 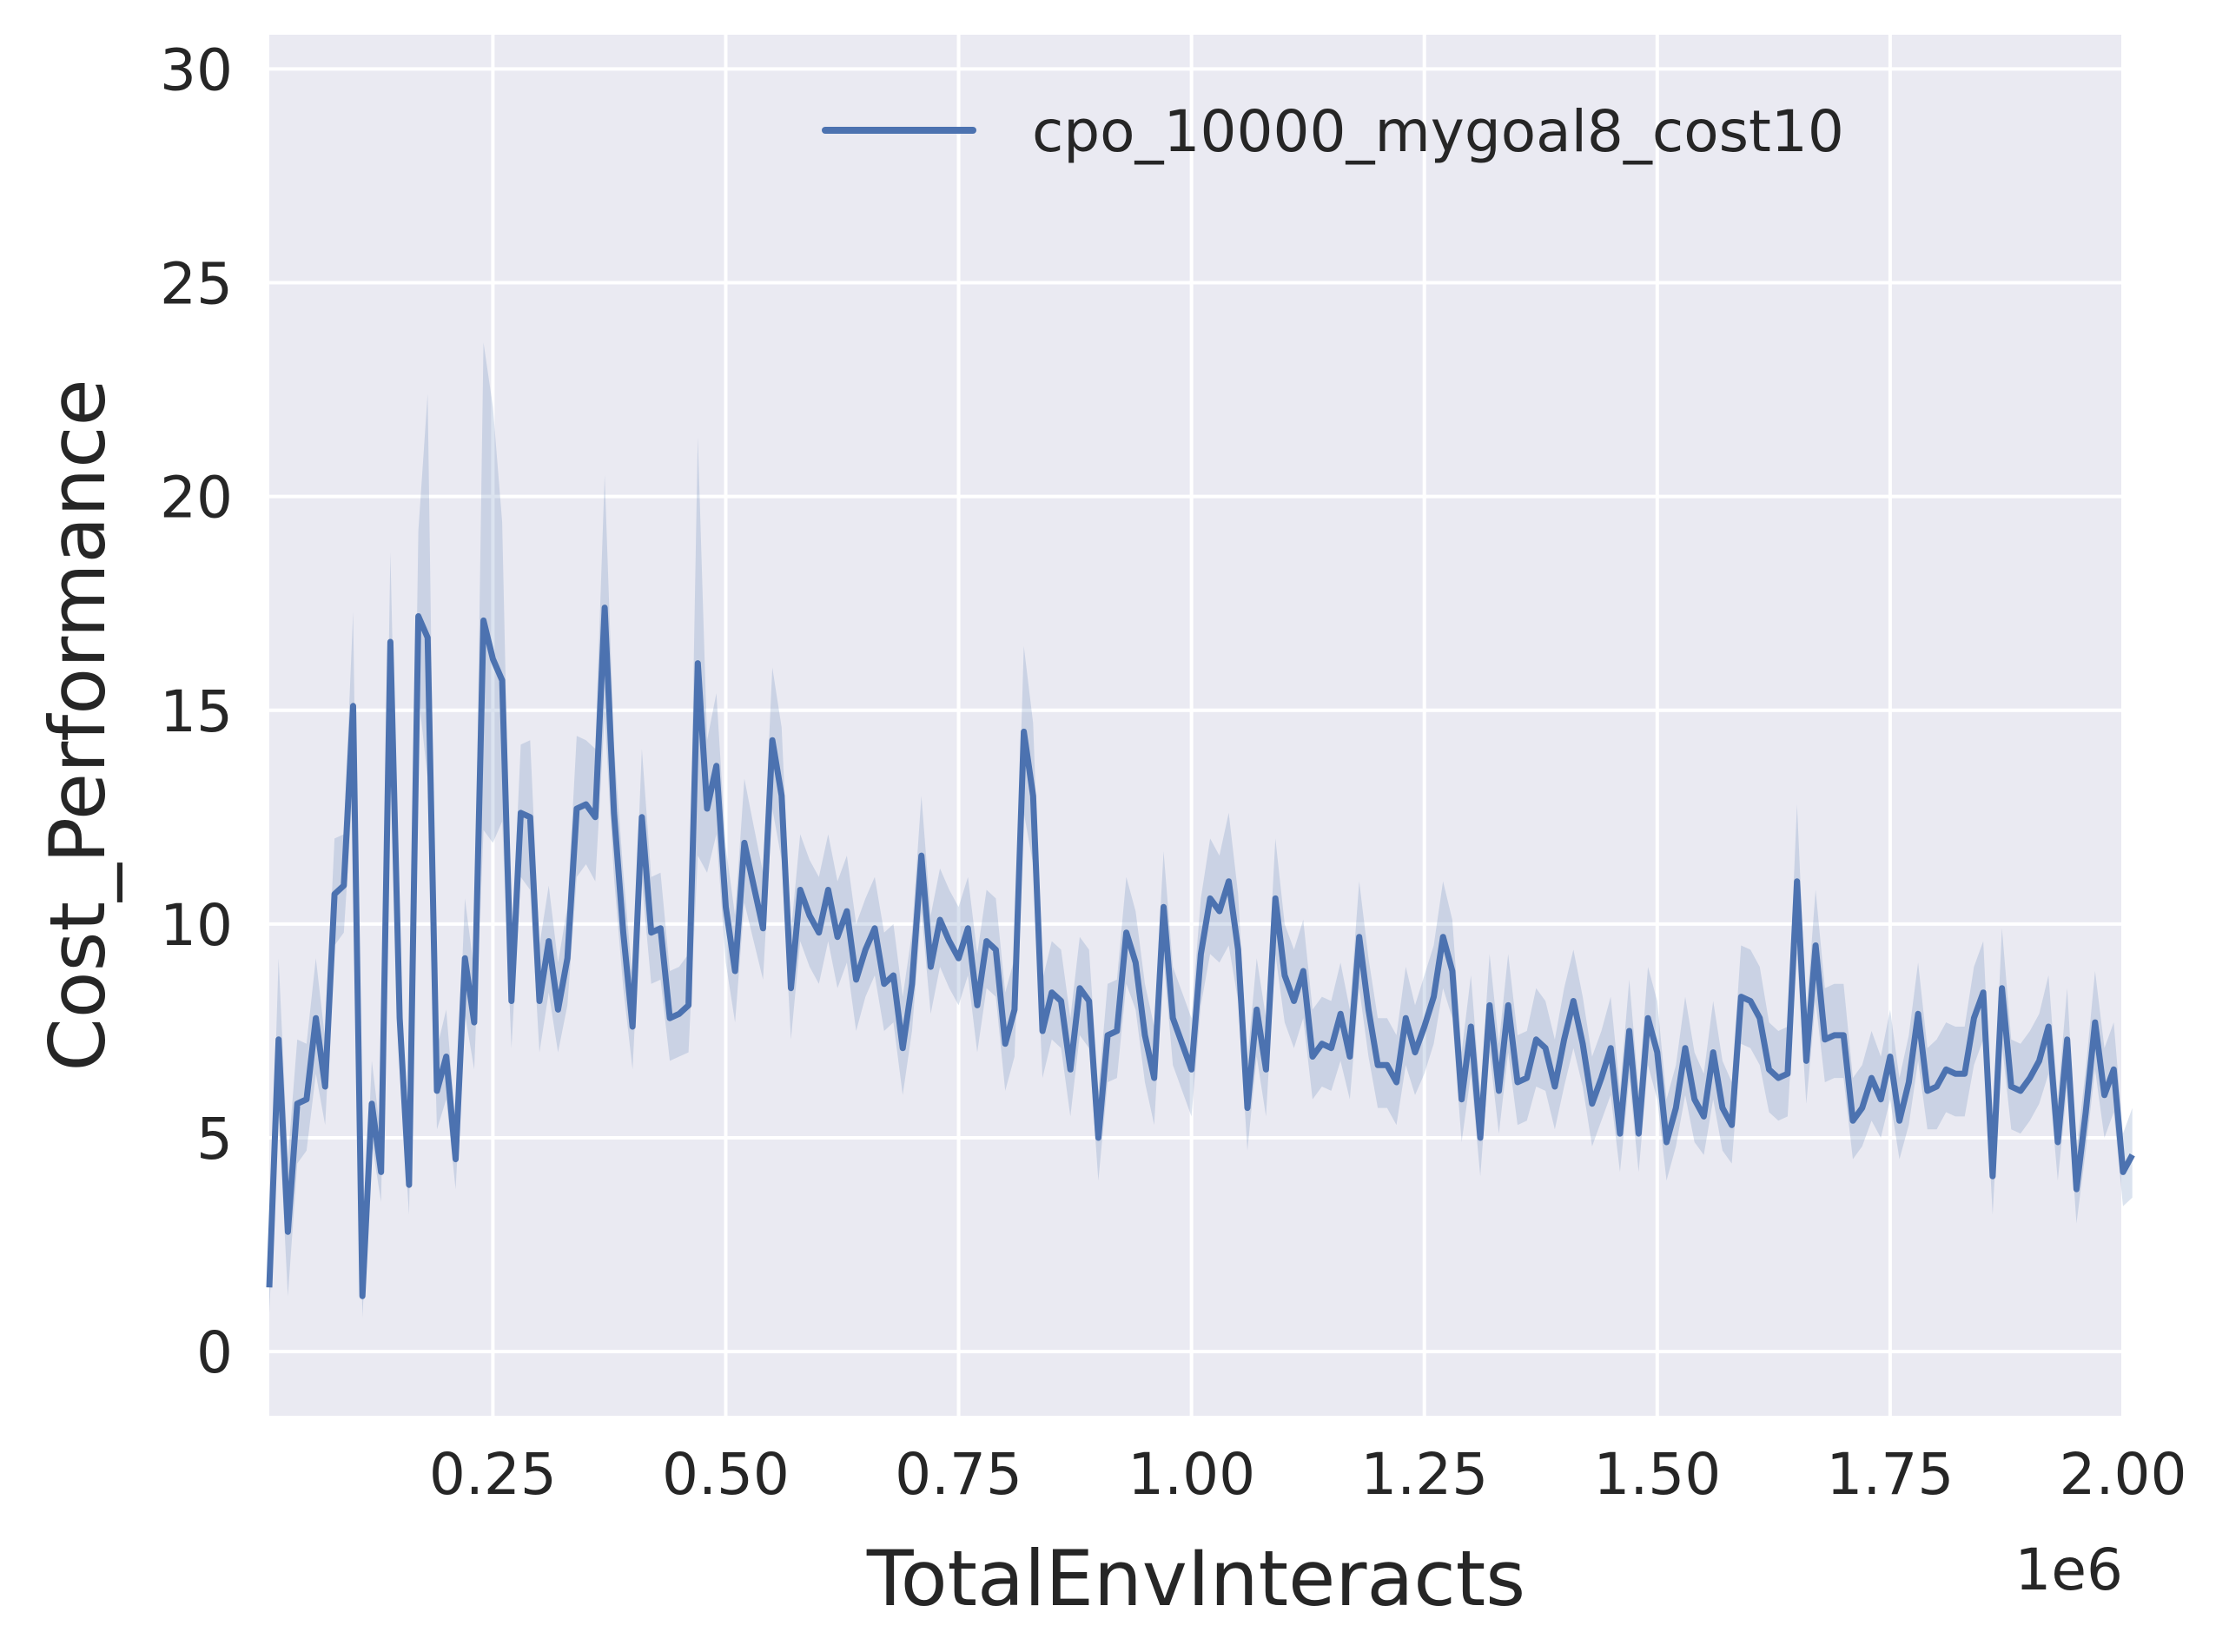 I want to click on y-tick-label: 0, so click(x=214, y=1352).